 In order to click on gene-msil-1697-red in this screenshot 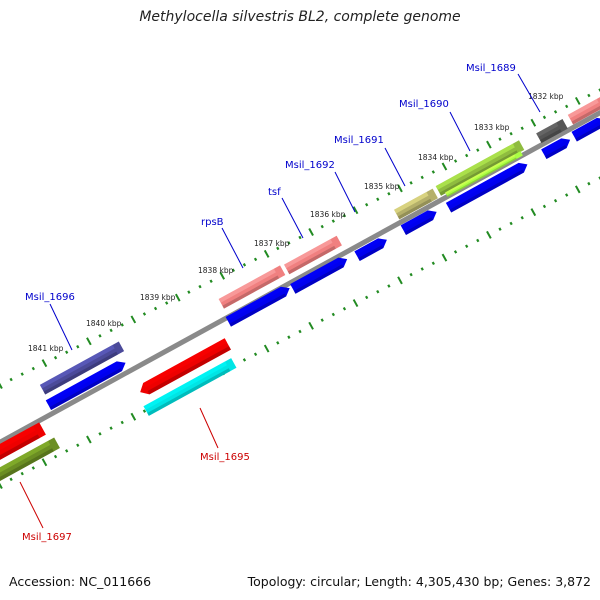, I will do `click(23, 442)`.